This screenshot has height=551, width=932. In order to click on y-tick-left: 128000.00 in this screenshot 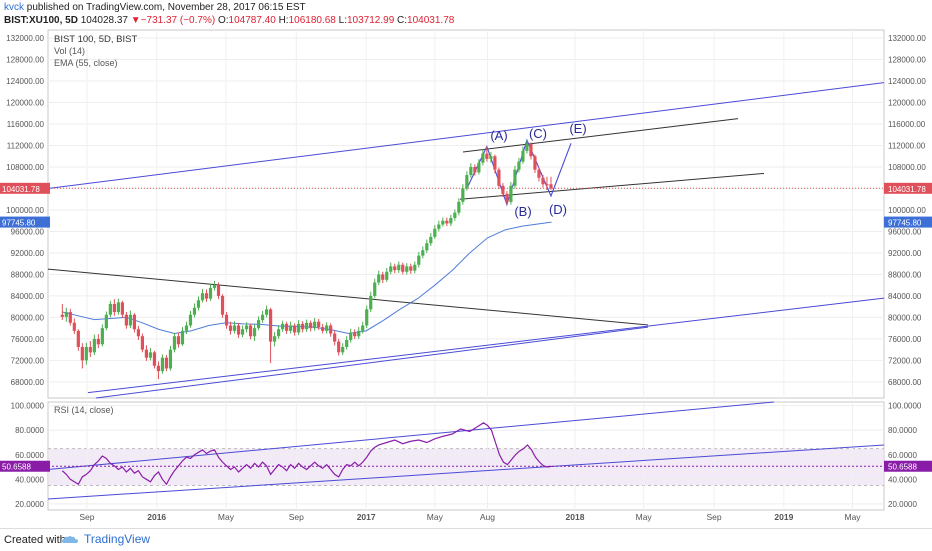, I will do `click(25, 60)`.